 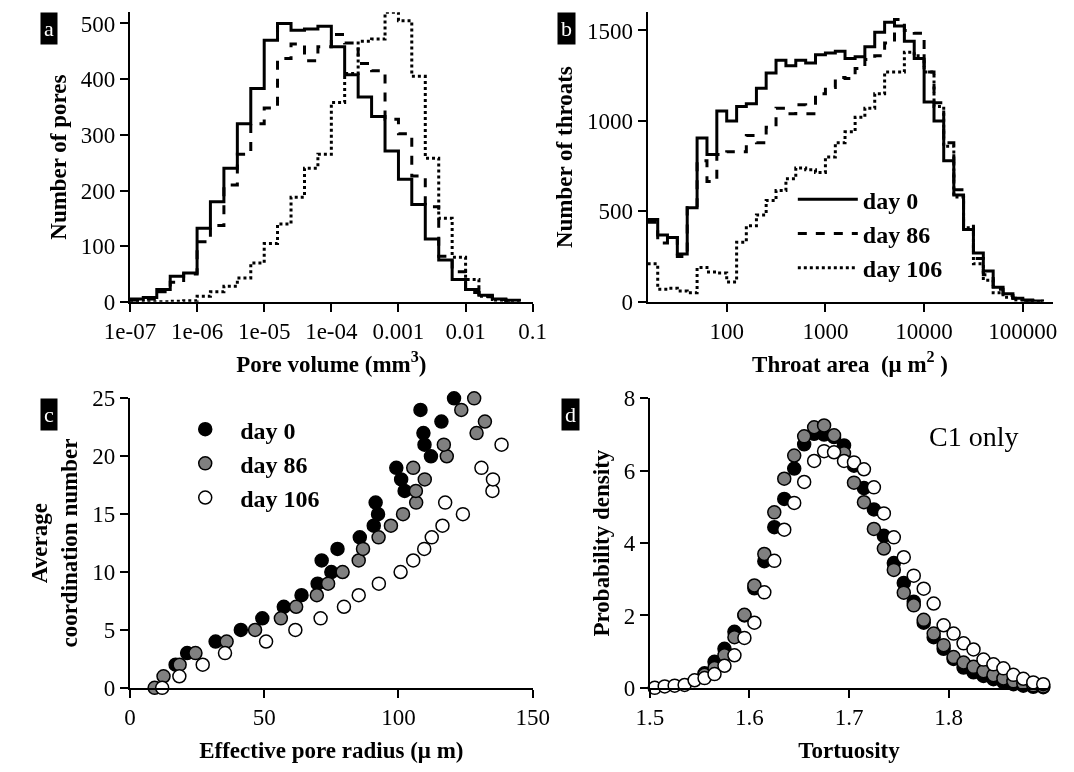 What do you see at coordinates (849, 718) in the screenshot?
I see `x-tick-label: 1.7` at bounding box center [849, 718].